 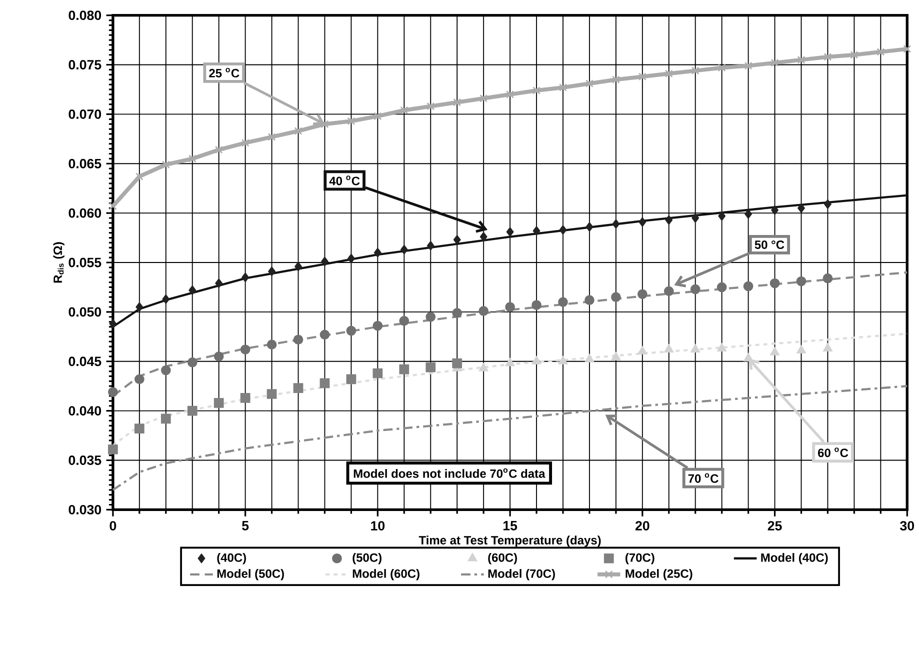 What do you see at coordinates (85, 312) in the screenshot?
I see `y-tick-label: 0.050` at bounding box center [85, 312].